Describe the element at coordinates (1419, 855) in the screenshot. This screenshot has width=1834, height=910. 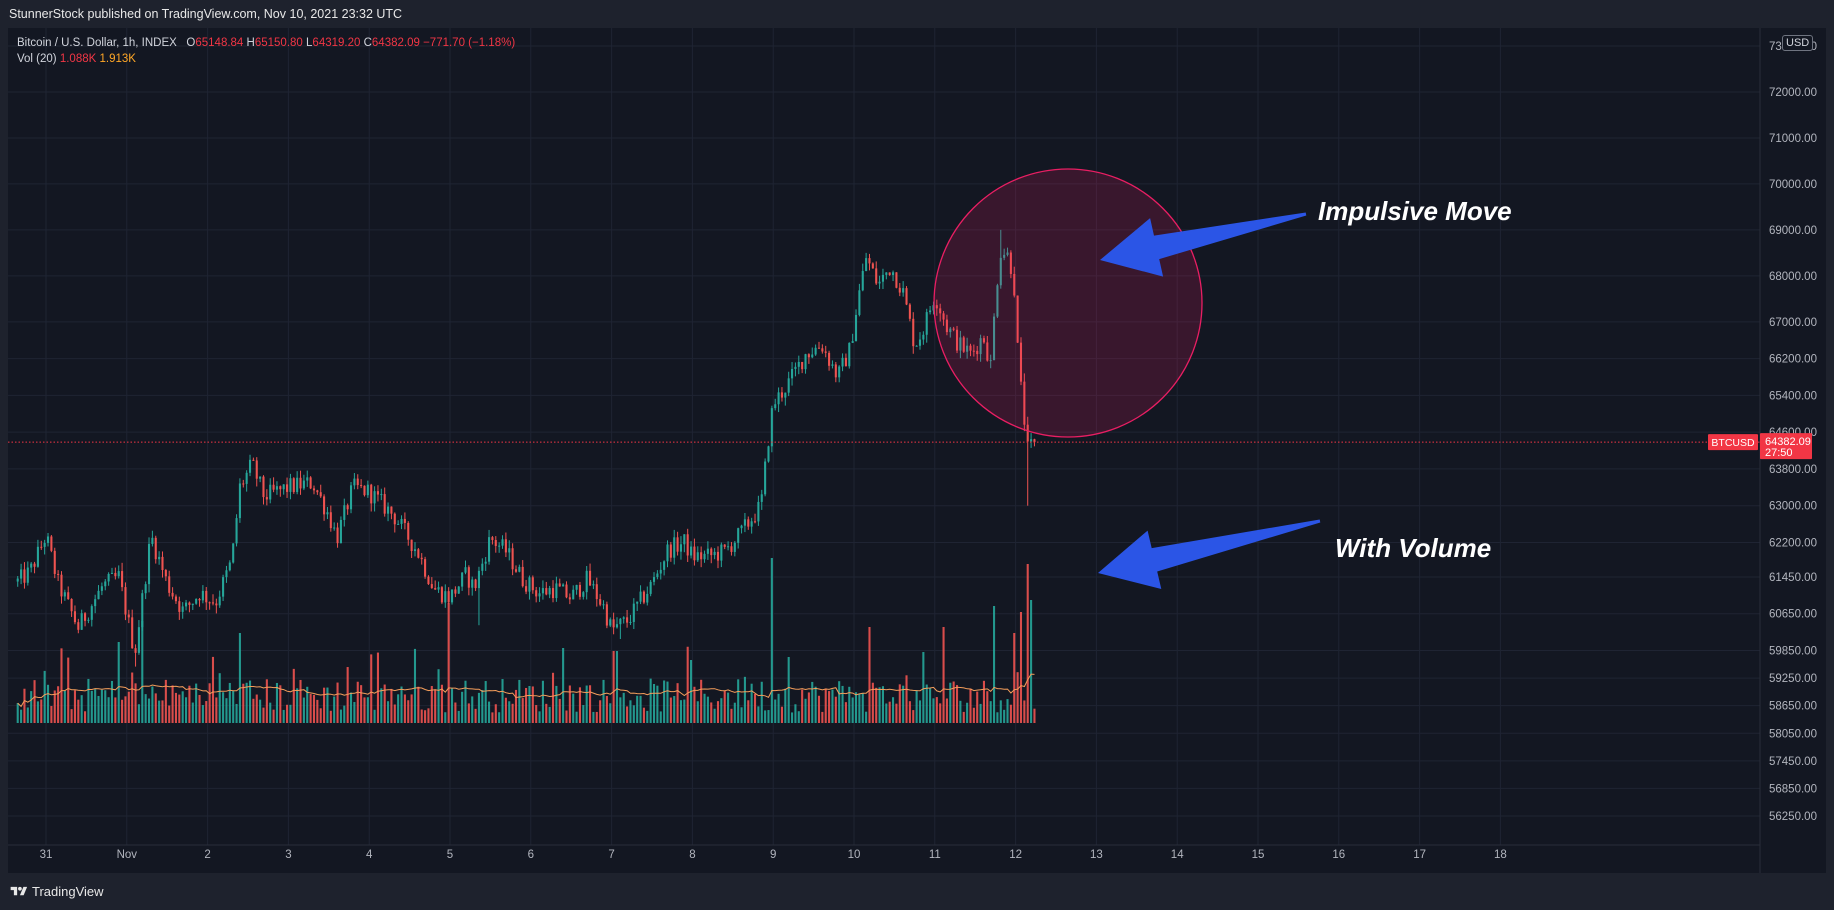
I see `time-tick-label: 17` at that location.